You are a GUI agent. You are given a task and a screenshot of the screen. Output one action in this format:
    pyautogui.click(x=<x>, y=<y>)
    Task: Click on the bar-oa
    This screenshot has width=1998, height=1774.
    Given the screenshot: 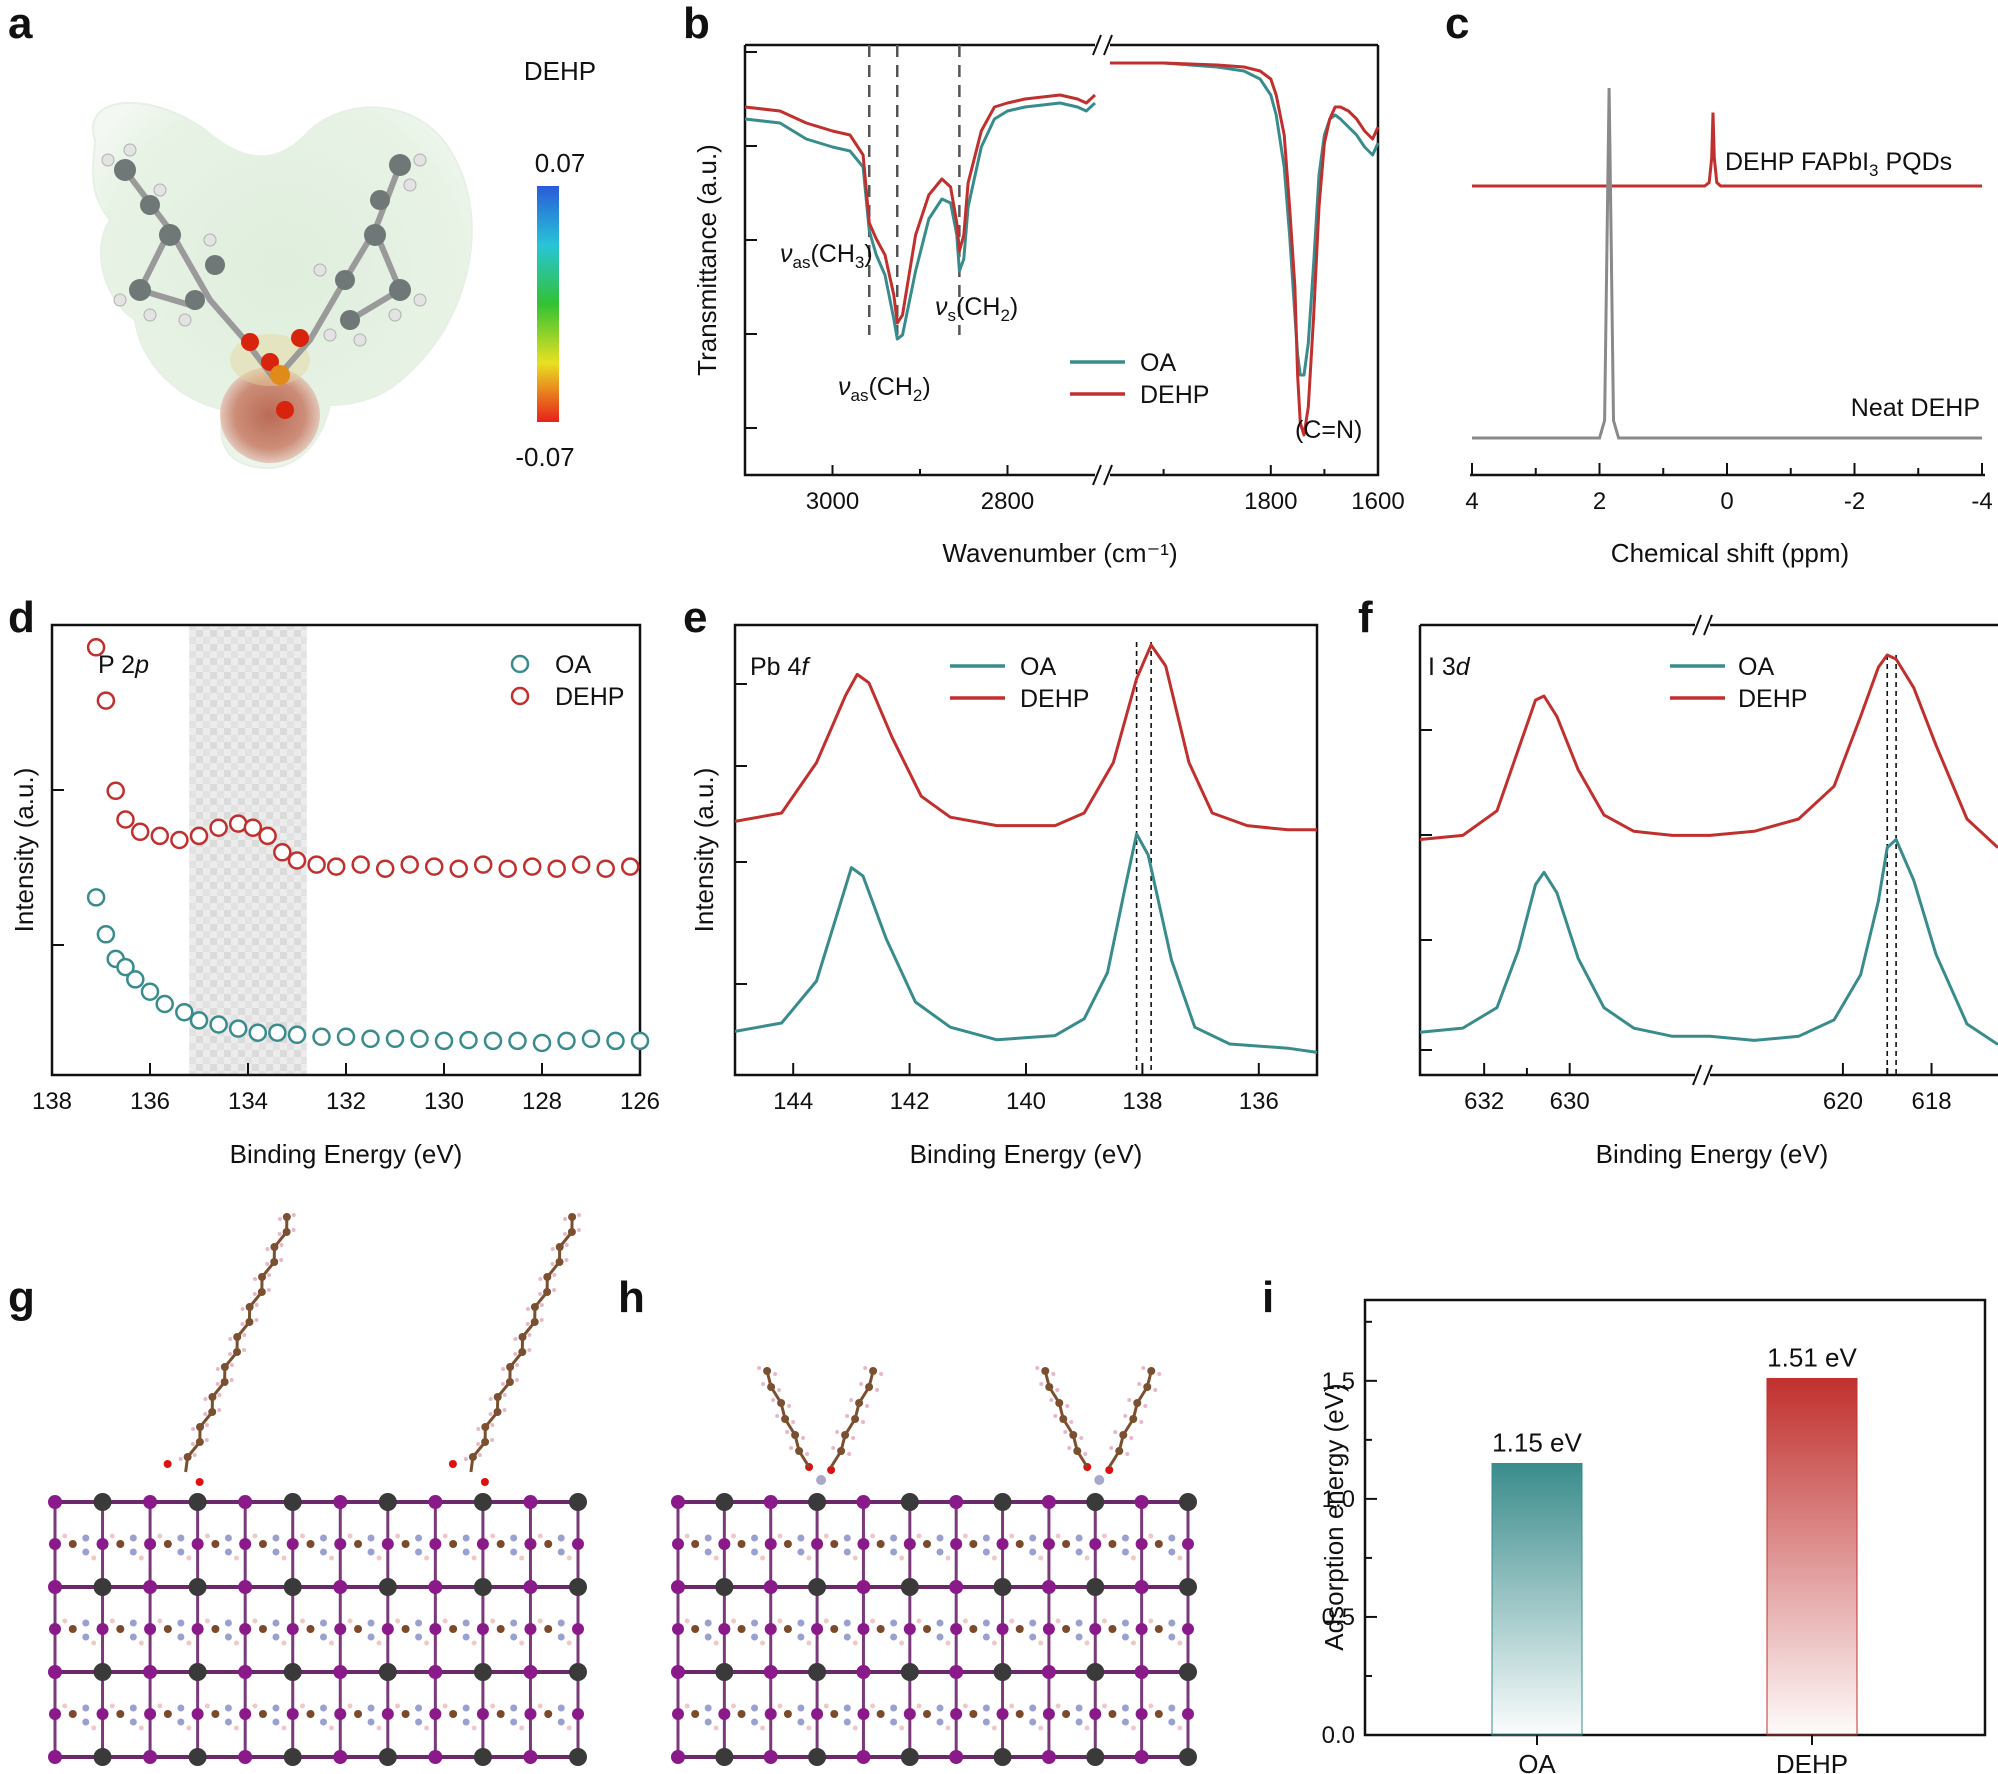 What is the action you would take?
    pyautogui.click(x=1537, y=1599)
    